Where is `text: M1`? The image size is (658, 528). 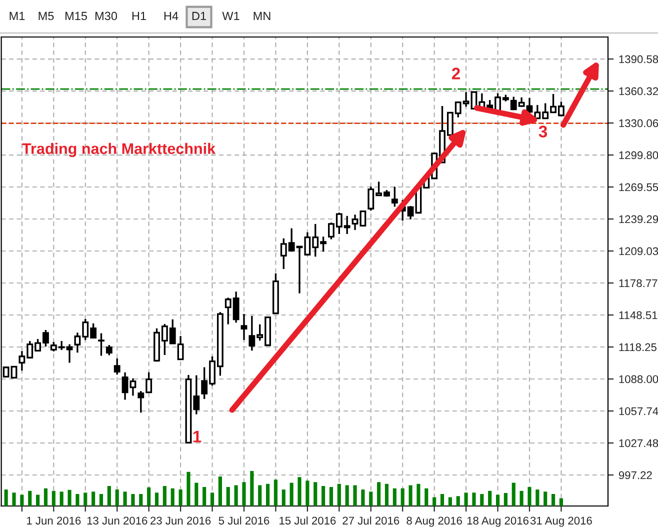 text: M1 is located at coordinates (17, 16).